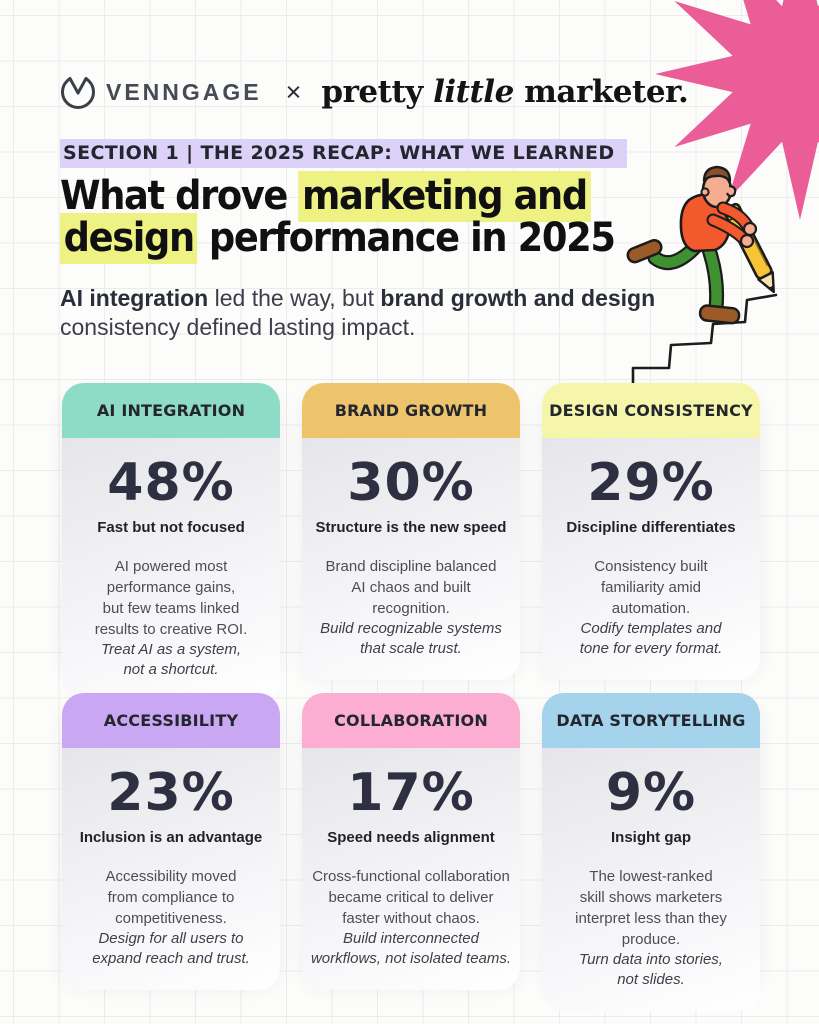 This screenshot has width=819, height=1024. I want to click on stat-tagline: Inclusion is an advantage, so click(171, 837).